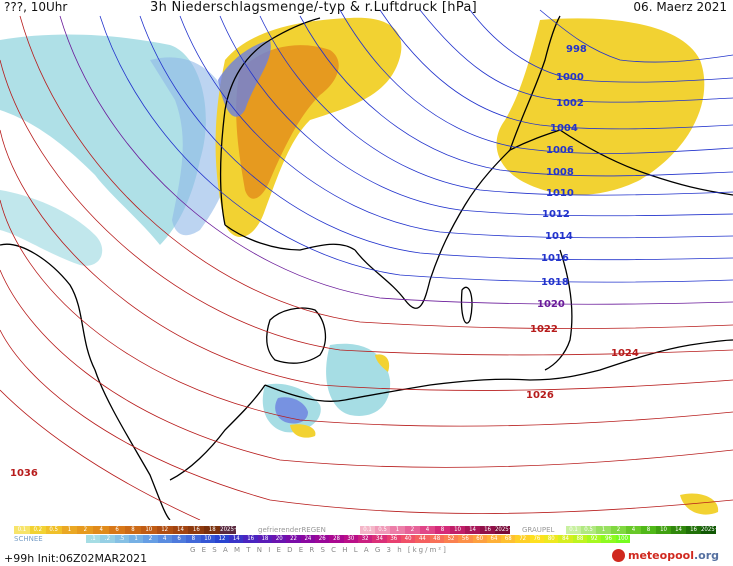  What do you see at coordinates (136, 539) in the screenshot?
I see `snow-cell-3: 1` at bounding box center [136, 539].